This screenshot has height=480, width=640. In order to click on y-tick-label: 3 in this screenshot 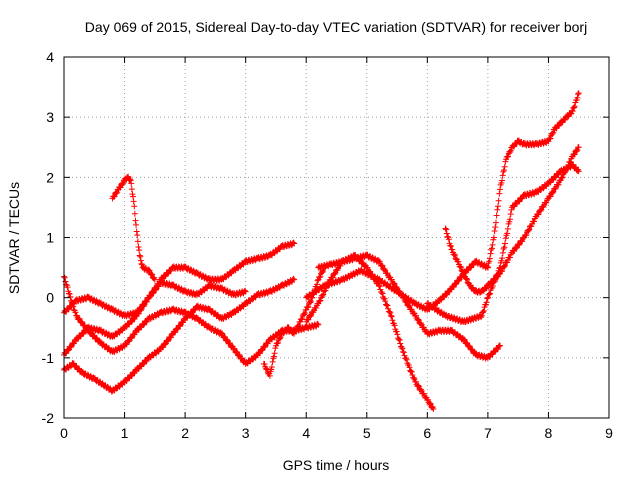, I will do `click(50, 117)`.